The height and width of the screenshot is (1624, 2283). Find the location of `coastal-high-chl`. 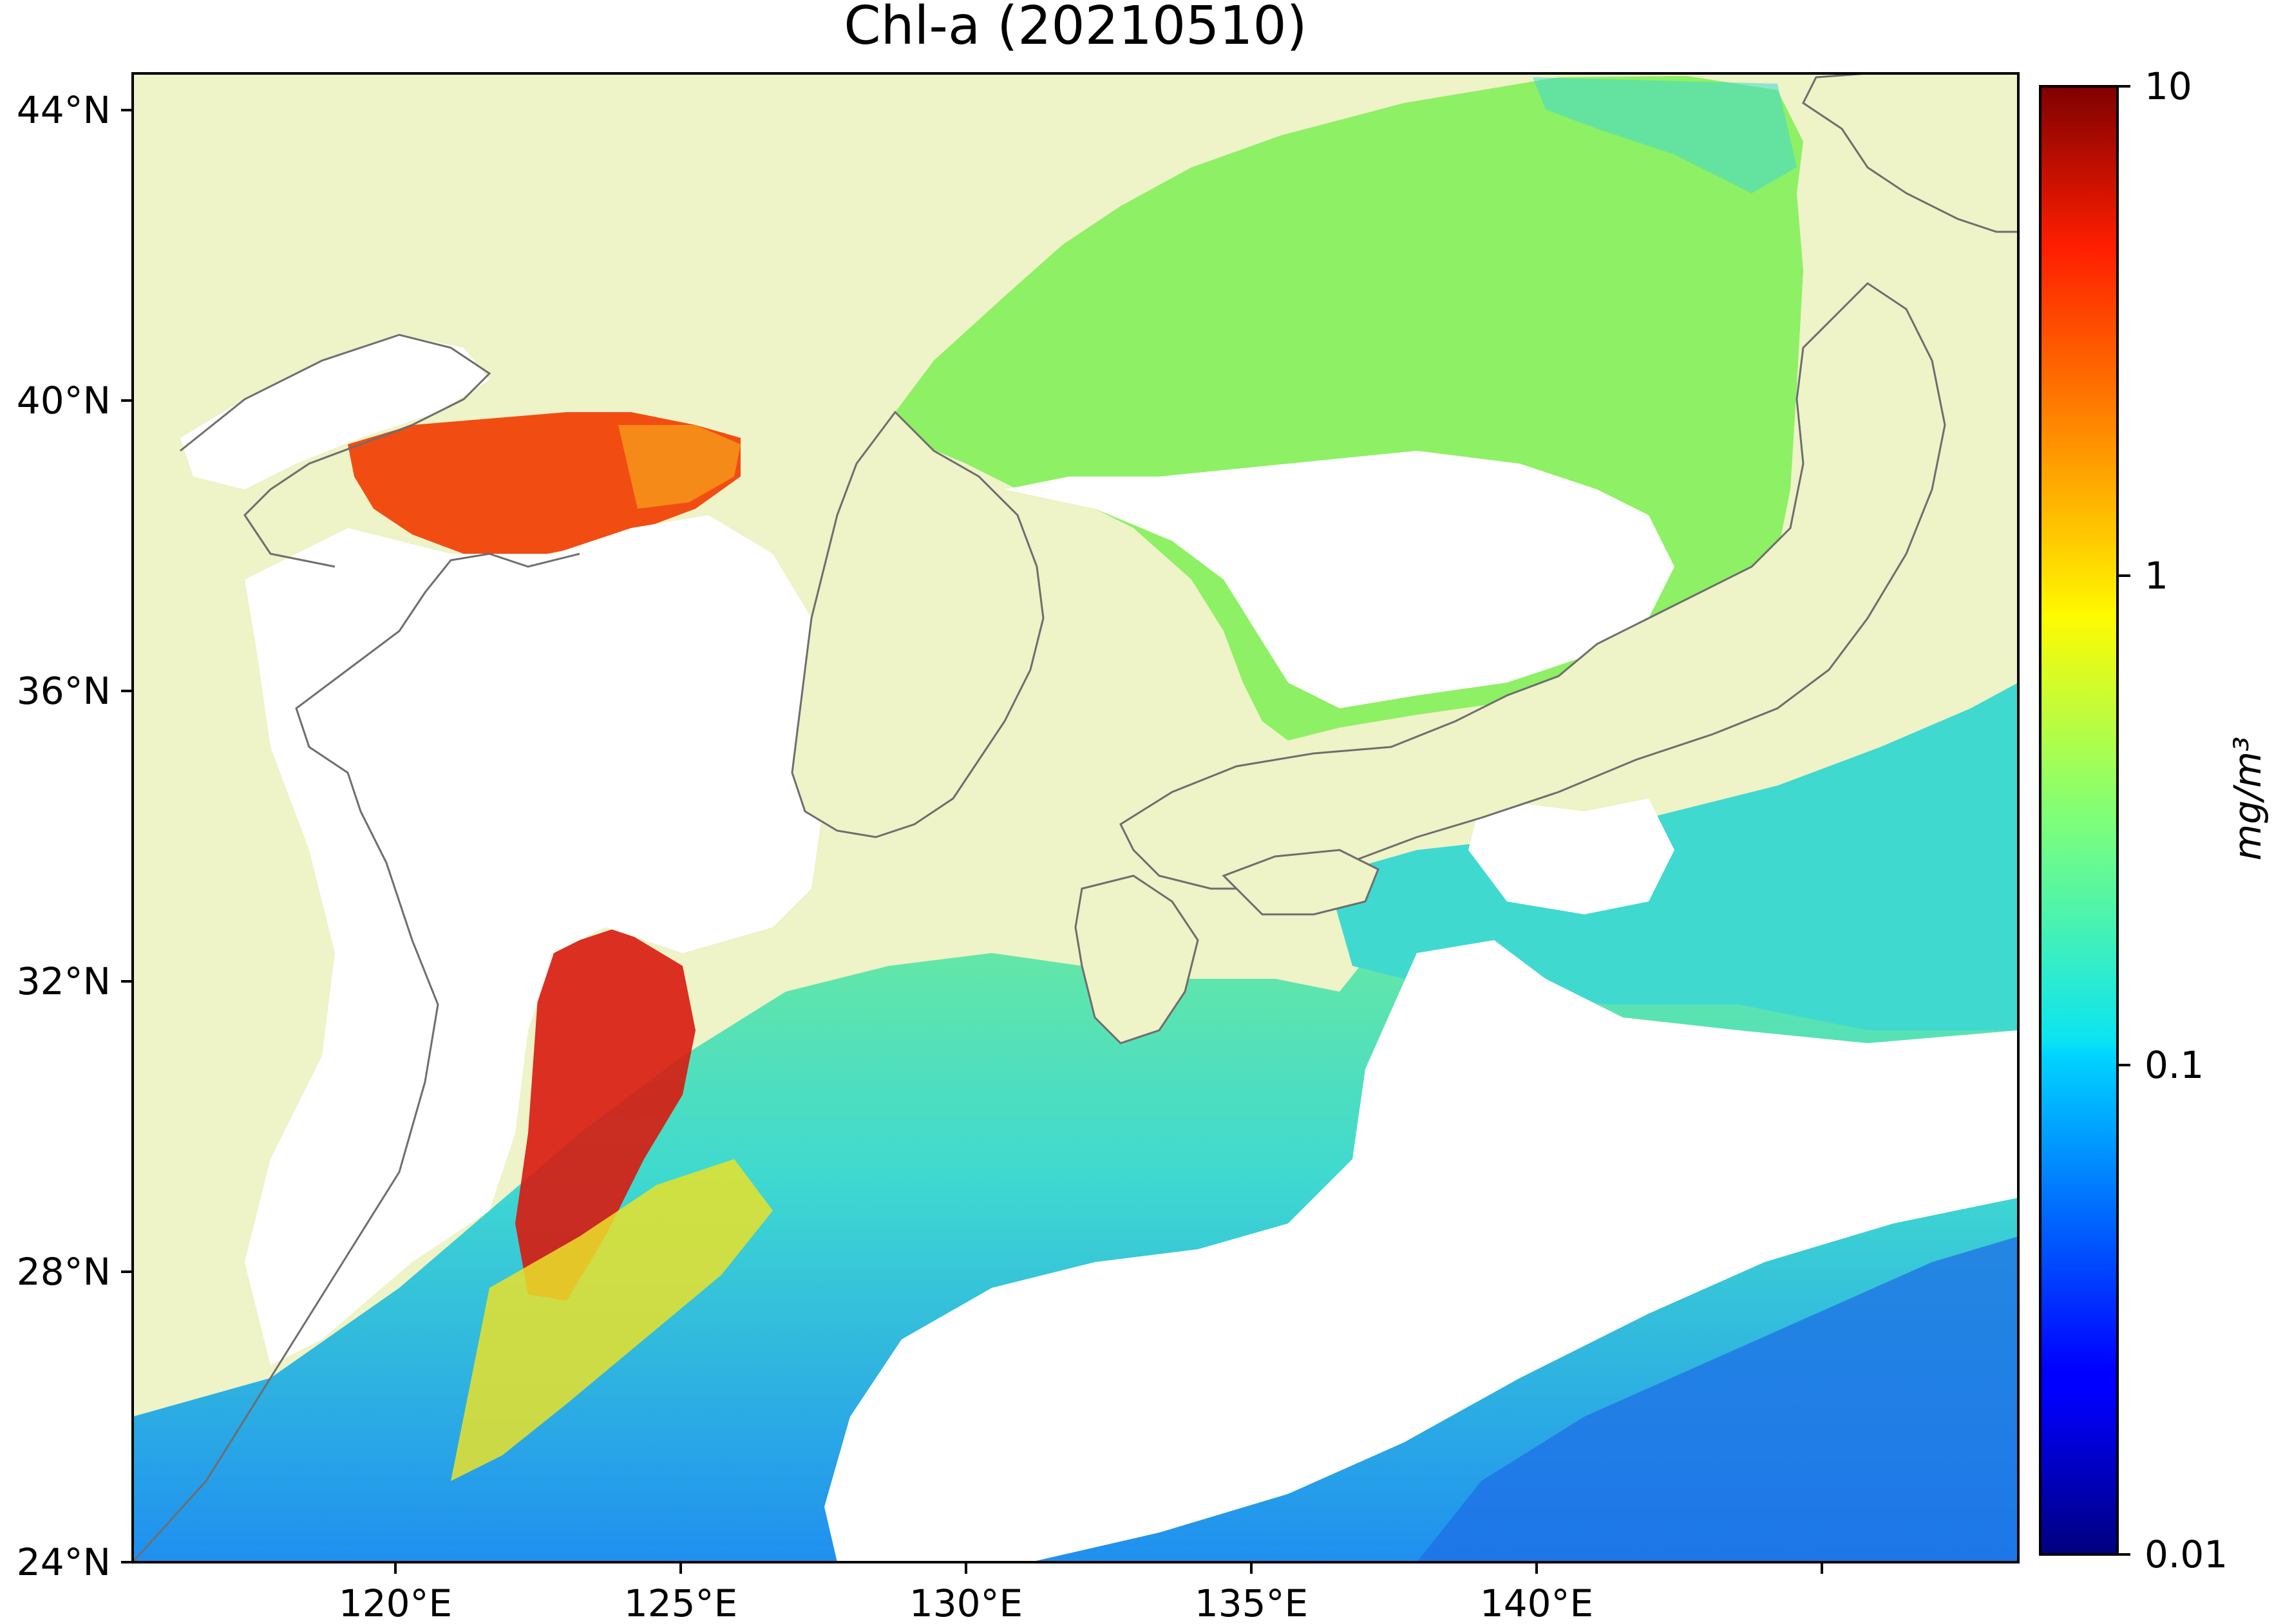

coastal-high-chl is located at coordinates (605, 1114).